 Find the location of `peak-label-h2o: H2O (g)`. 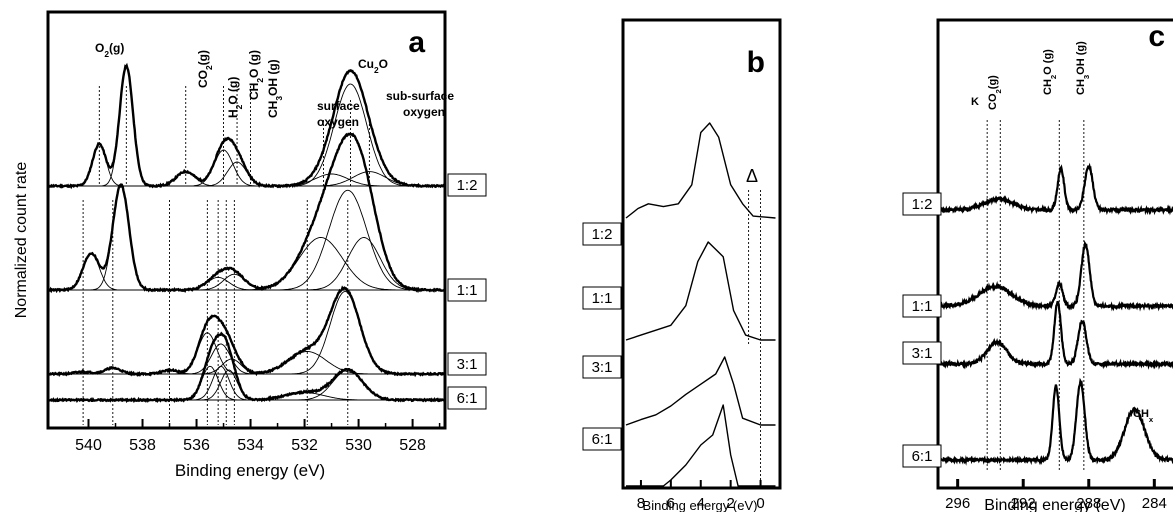

peak-label-h2o: H2O (g) is located at coordinates (235, 97).